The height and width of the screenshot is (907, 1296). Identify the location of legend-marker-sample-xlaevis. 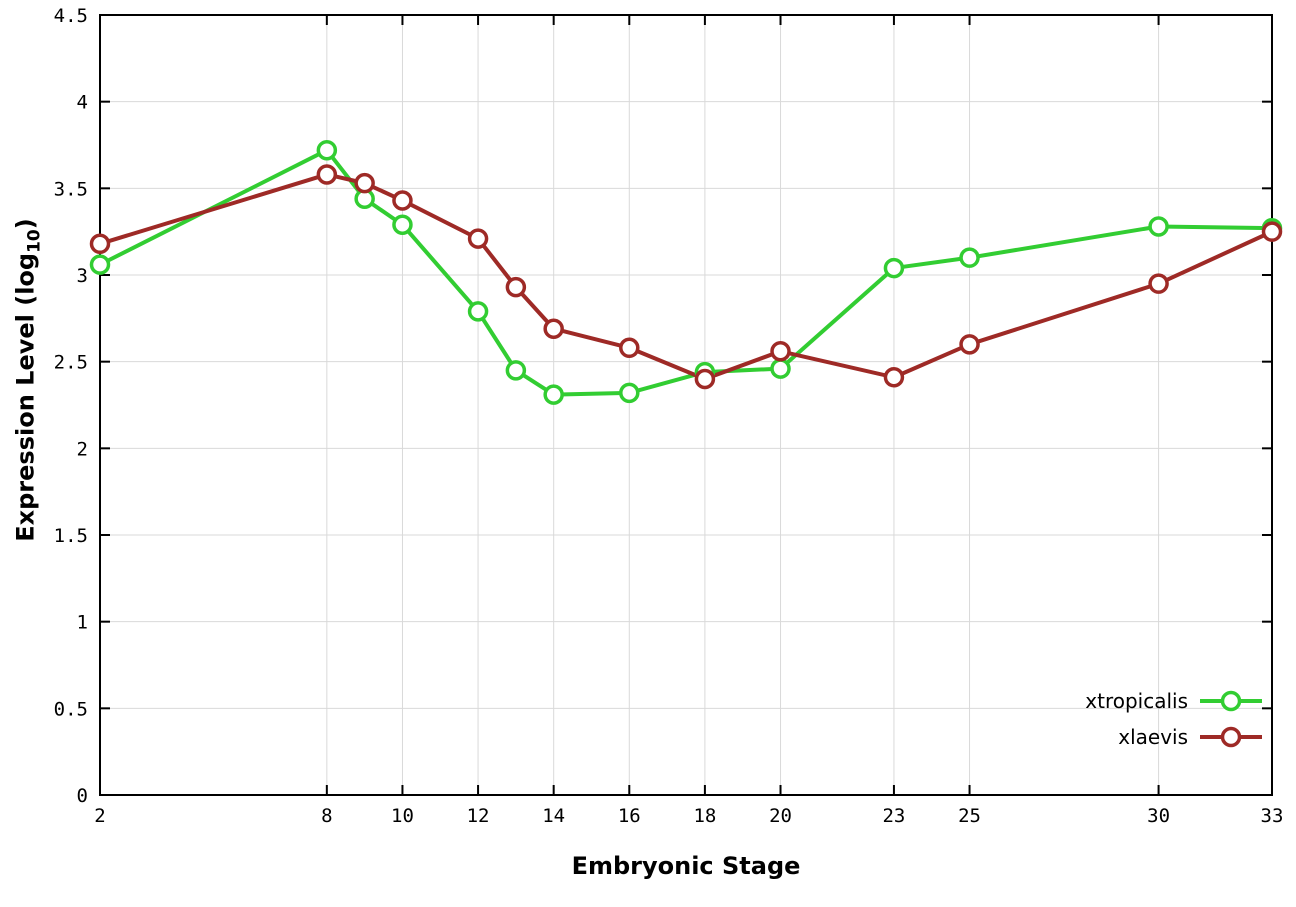
(1231, 737).